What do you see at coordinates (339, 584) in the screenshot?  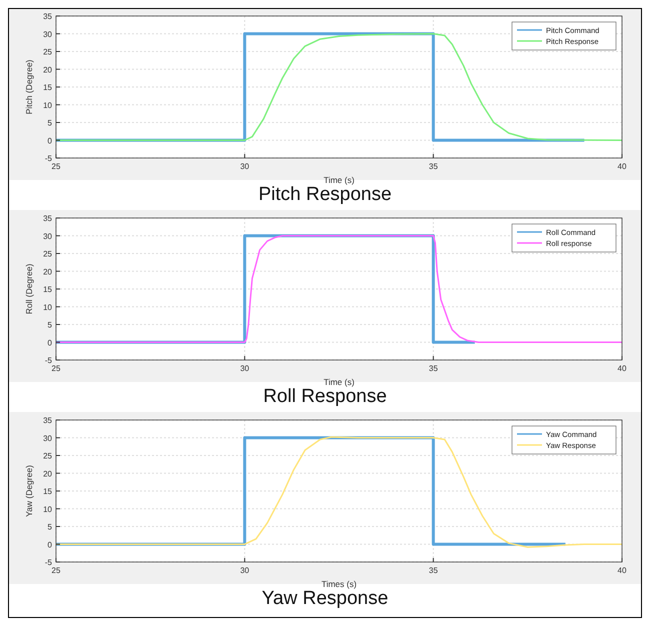 I see `x-axis-title: Times (s)` at bounding box center [339, 584].